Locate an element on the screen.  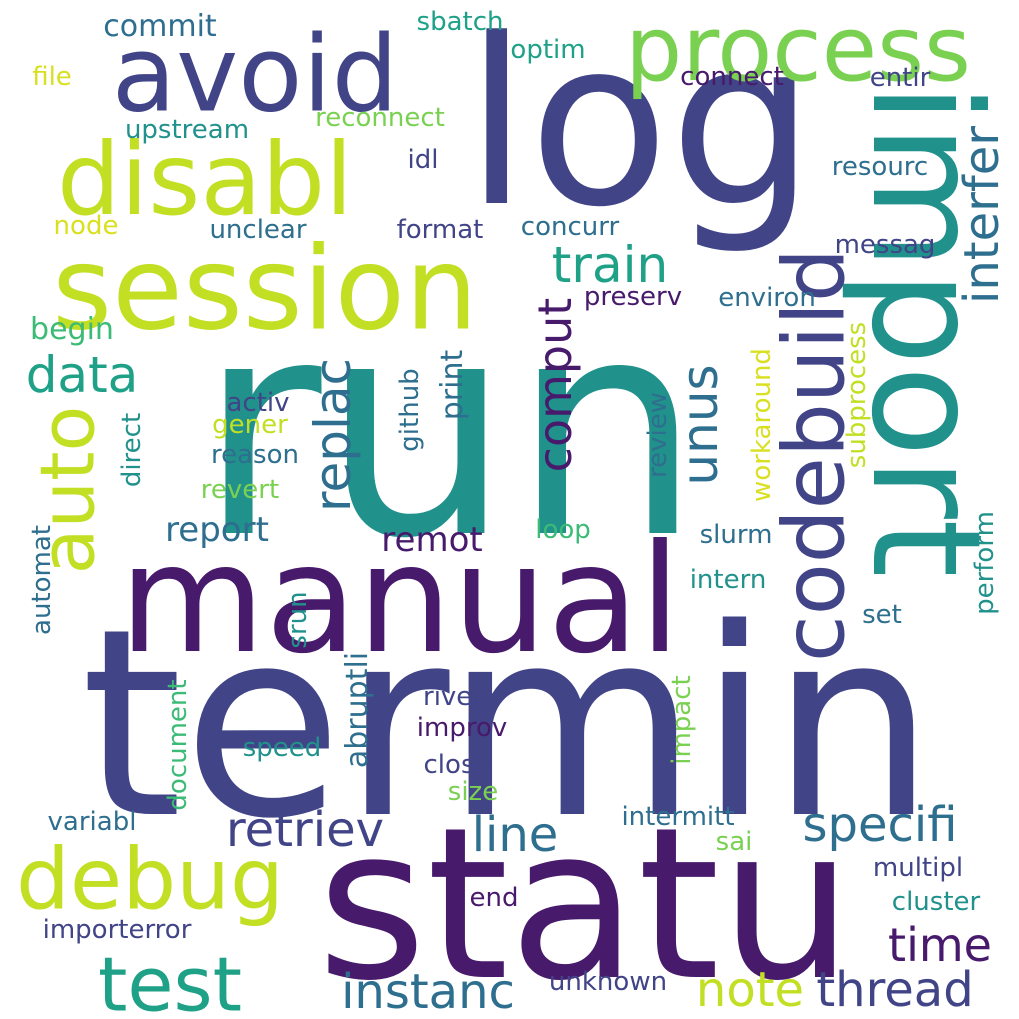
word-format: format is located at coordinates (440, 230).